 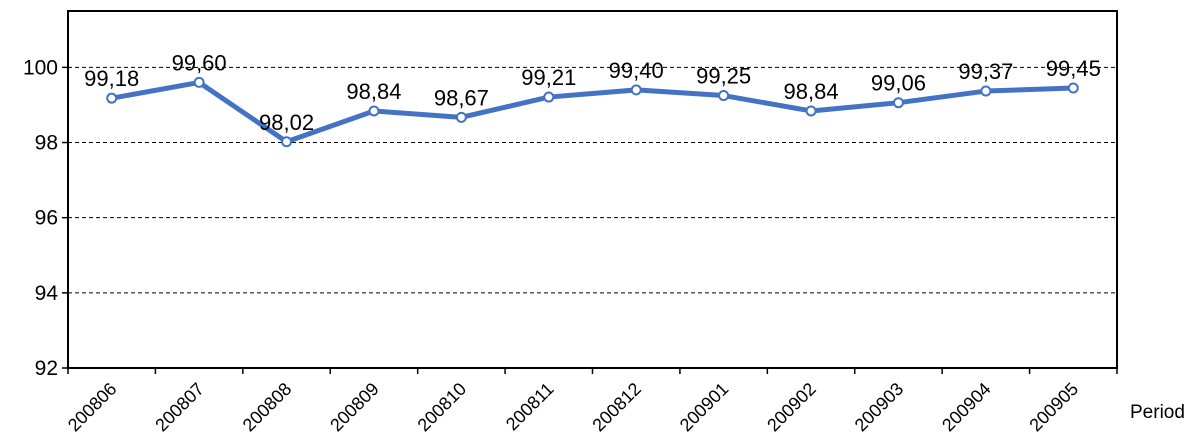 I want to click on data-label: 99,40, so click(x=636, y=70).